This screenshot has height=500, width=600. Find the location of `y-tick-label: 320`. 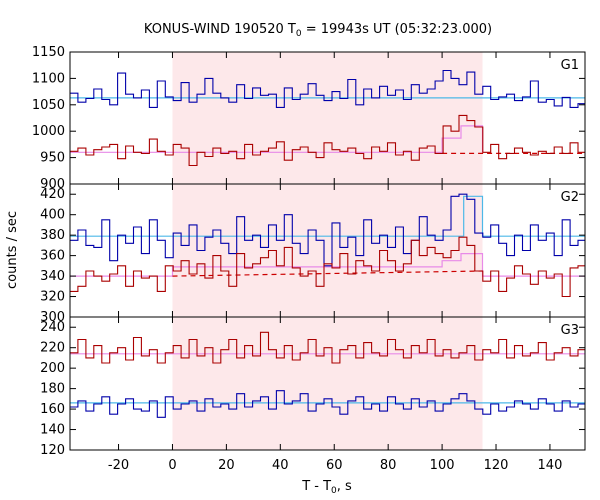

y-tick-label: 320 is located at coordinates (52, 297).